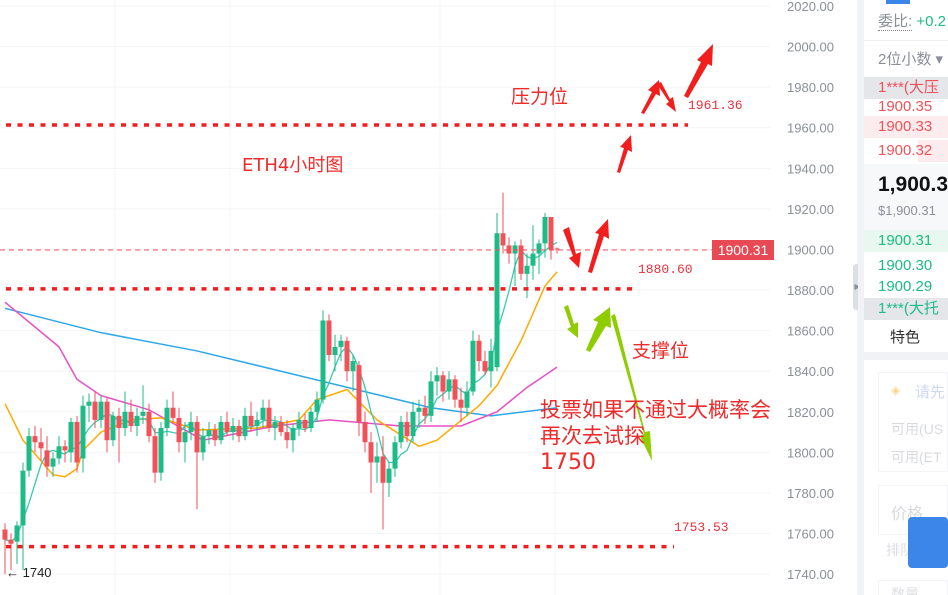 The width and height of the screenshot is (948, 595). What do you see at coordinates (810, 87) in the screenshot?
I see `y-tick-label: 1980.00` at bounding box center [810, 87].